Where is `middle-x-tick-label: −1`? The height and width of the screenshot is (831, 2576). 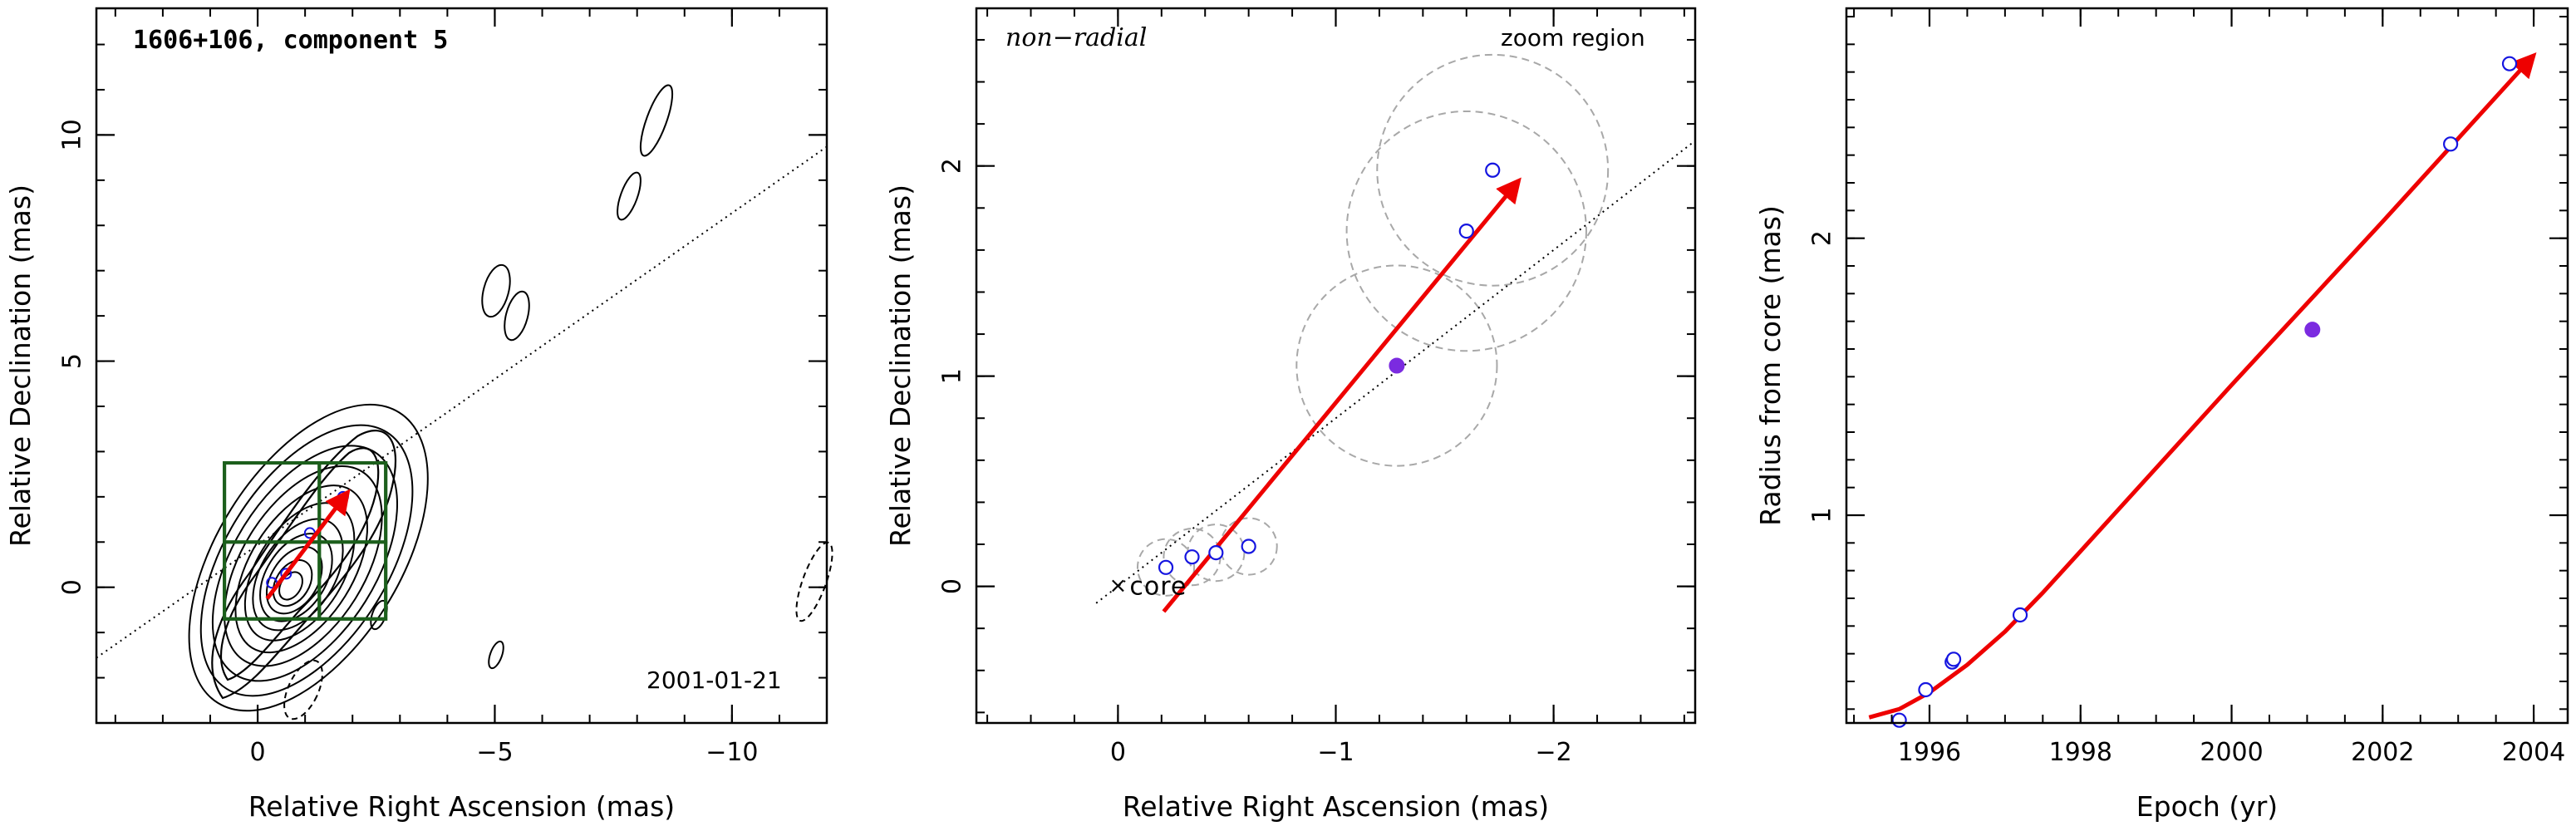
middle-x-tick-label: −1 is located at coordinates (1336, 752).